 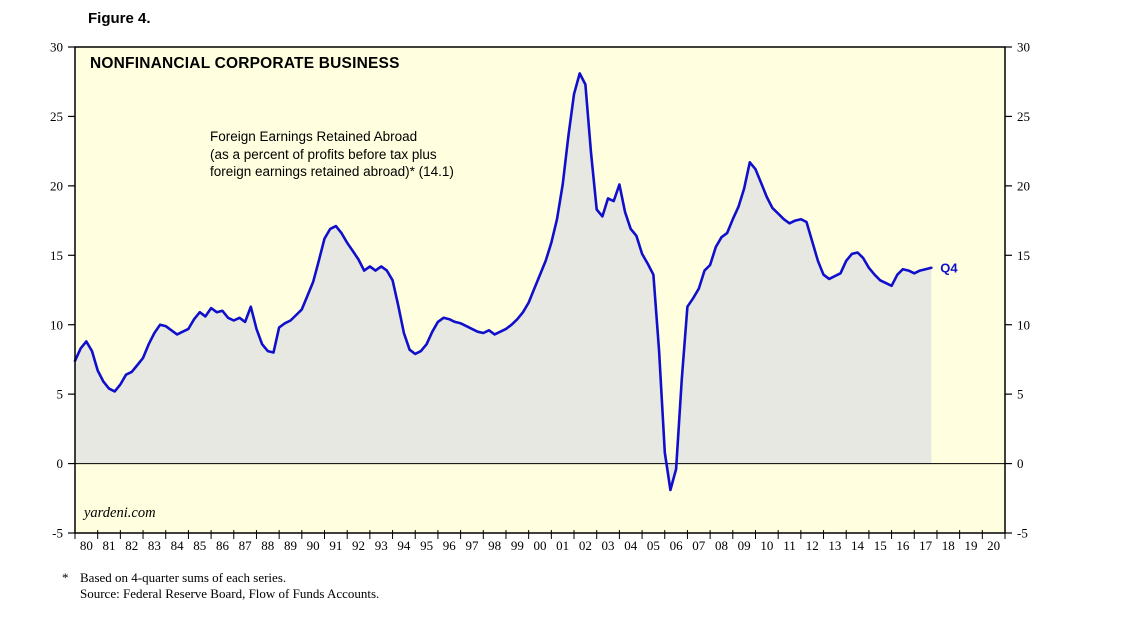 What do you see at coordinates (677, 545) in the screenshot?
I see `x-axis-label: 06` at bounding box center [677, 545].